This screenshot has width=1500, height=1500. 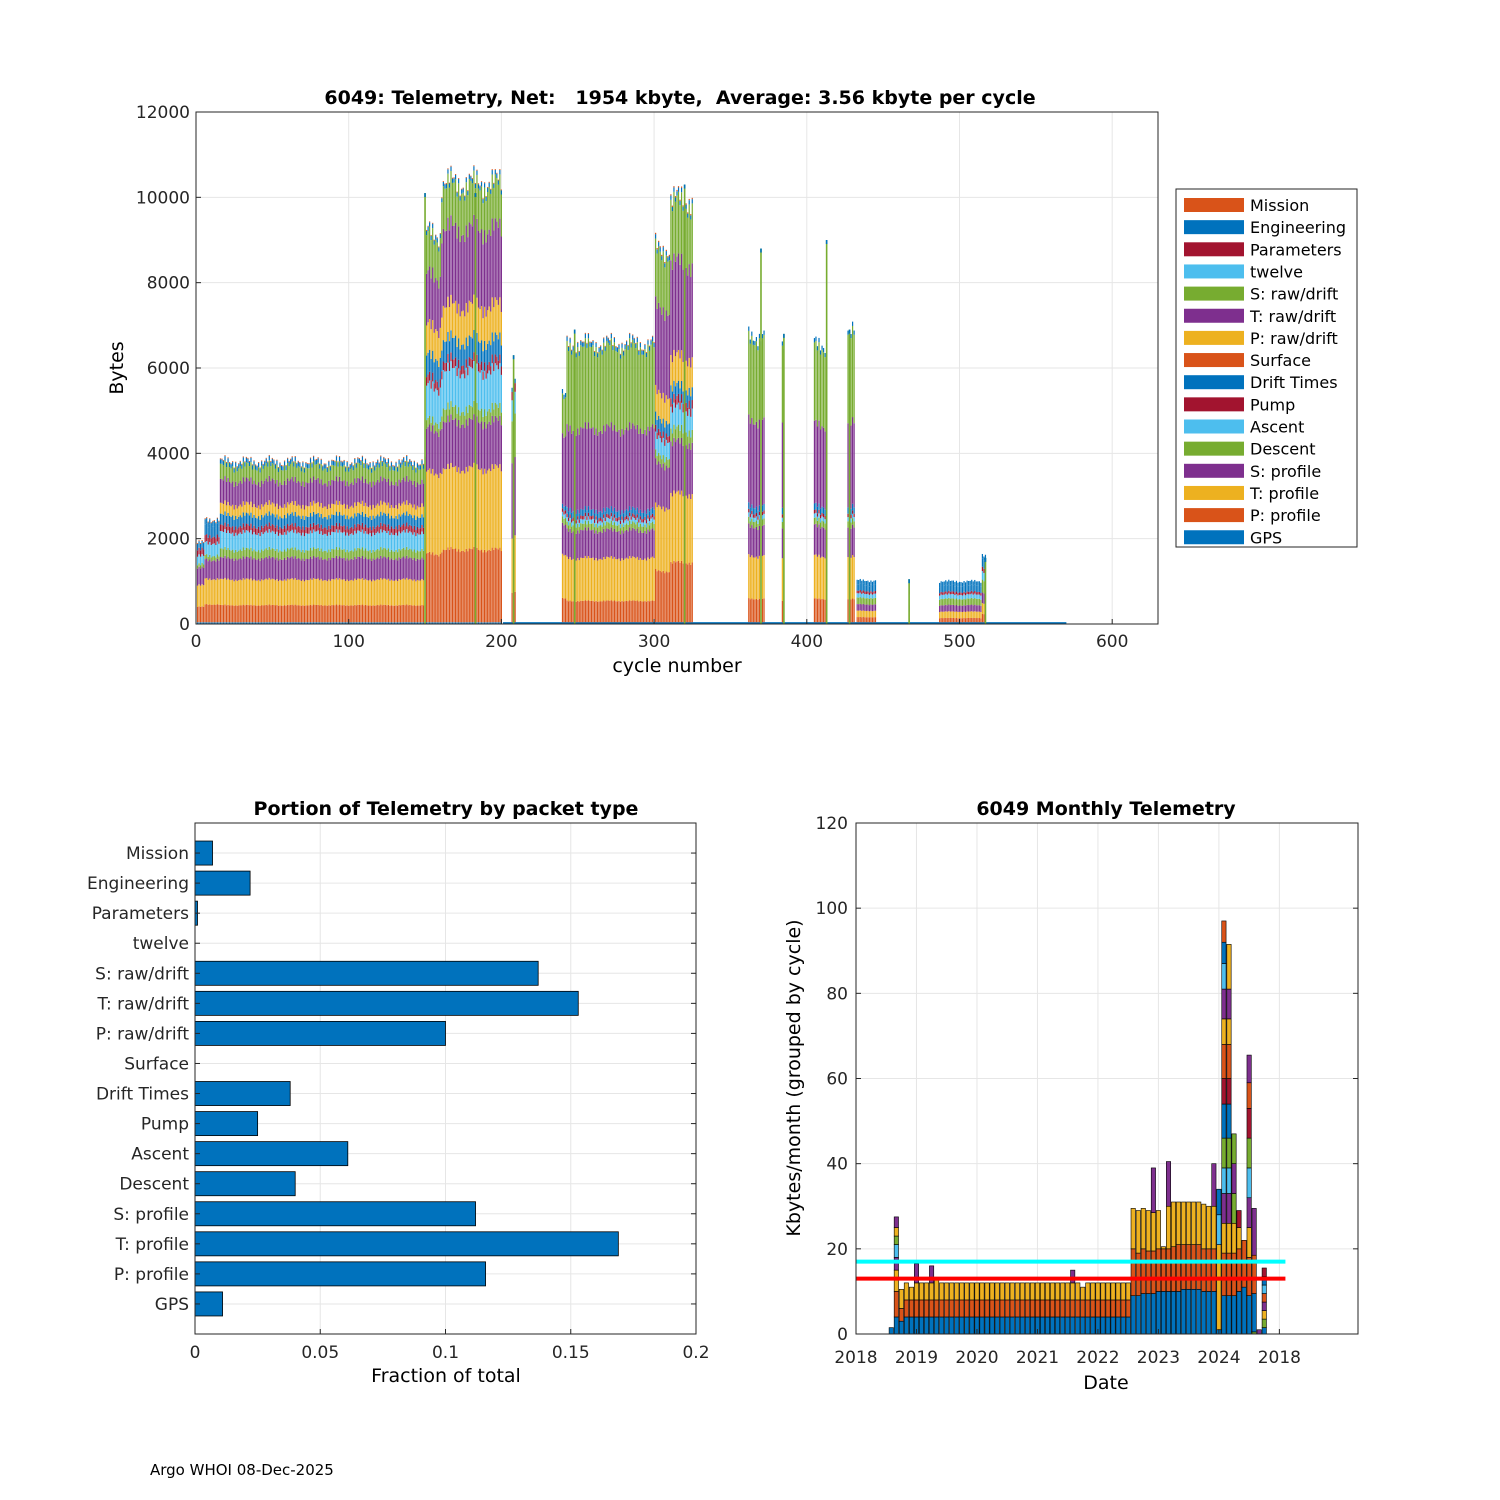 What do you see at coordinates (959, 642) in the screenshot?
I see `top-xtick-label: 500` at bounding box center [959, 642].